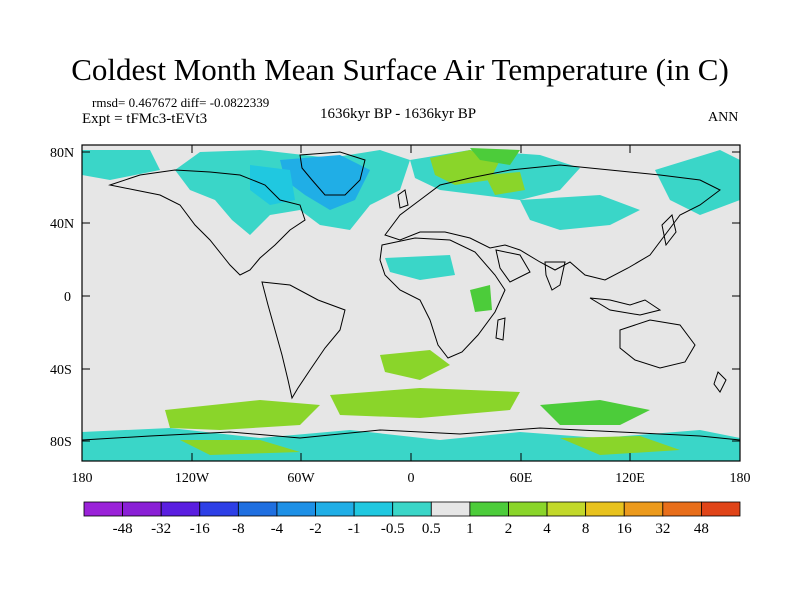  I want to click on colorbar-label: 48, so click(701, 529).